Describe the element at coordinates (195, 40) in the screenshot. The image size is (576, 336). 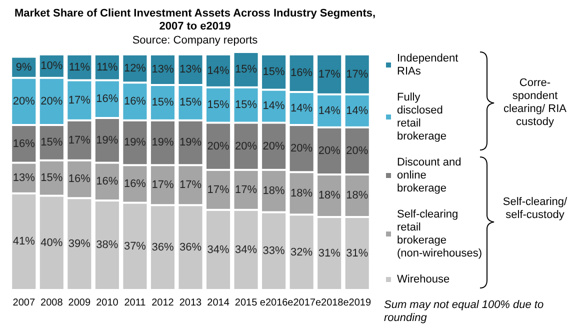
I see `chart-subtitle: Source: Company reports` at that location.